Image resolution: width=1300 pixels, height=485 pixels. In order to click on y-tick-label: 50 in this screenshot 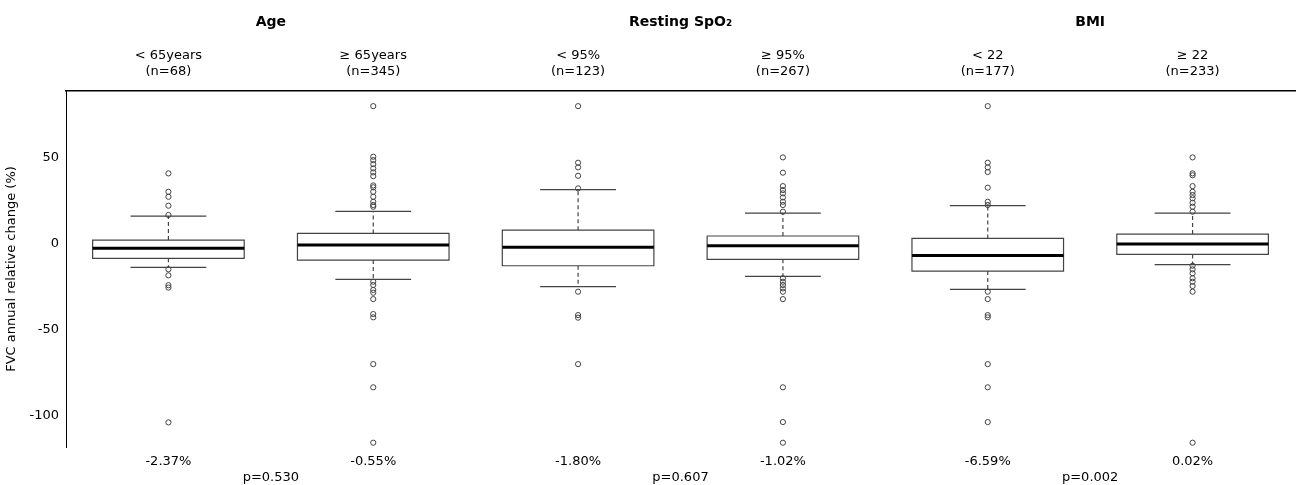, I will do `click(50, 157)`.